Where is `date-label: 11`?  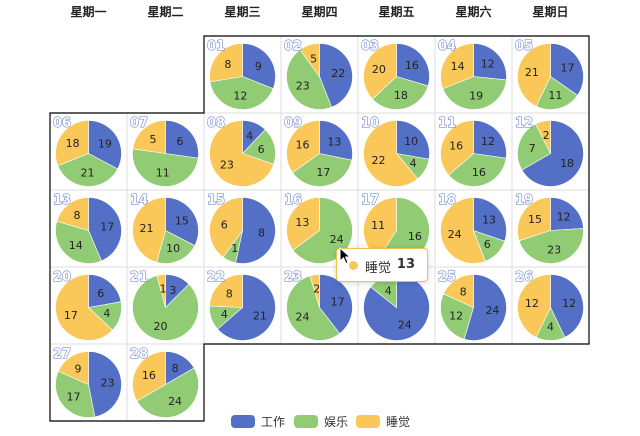
date-label: 11 is located at coordinates (447, 123).